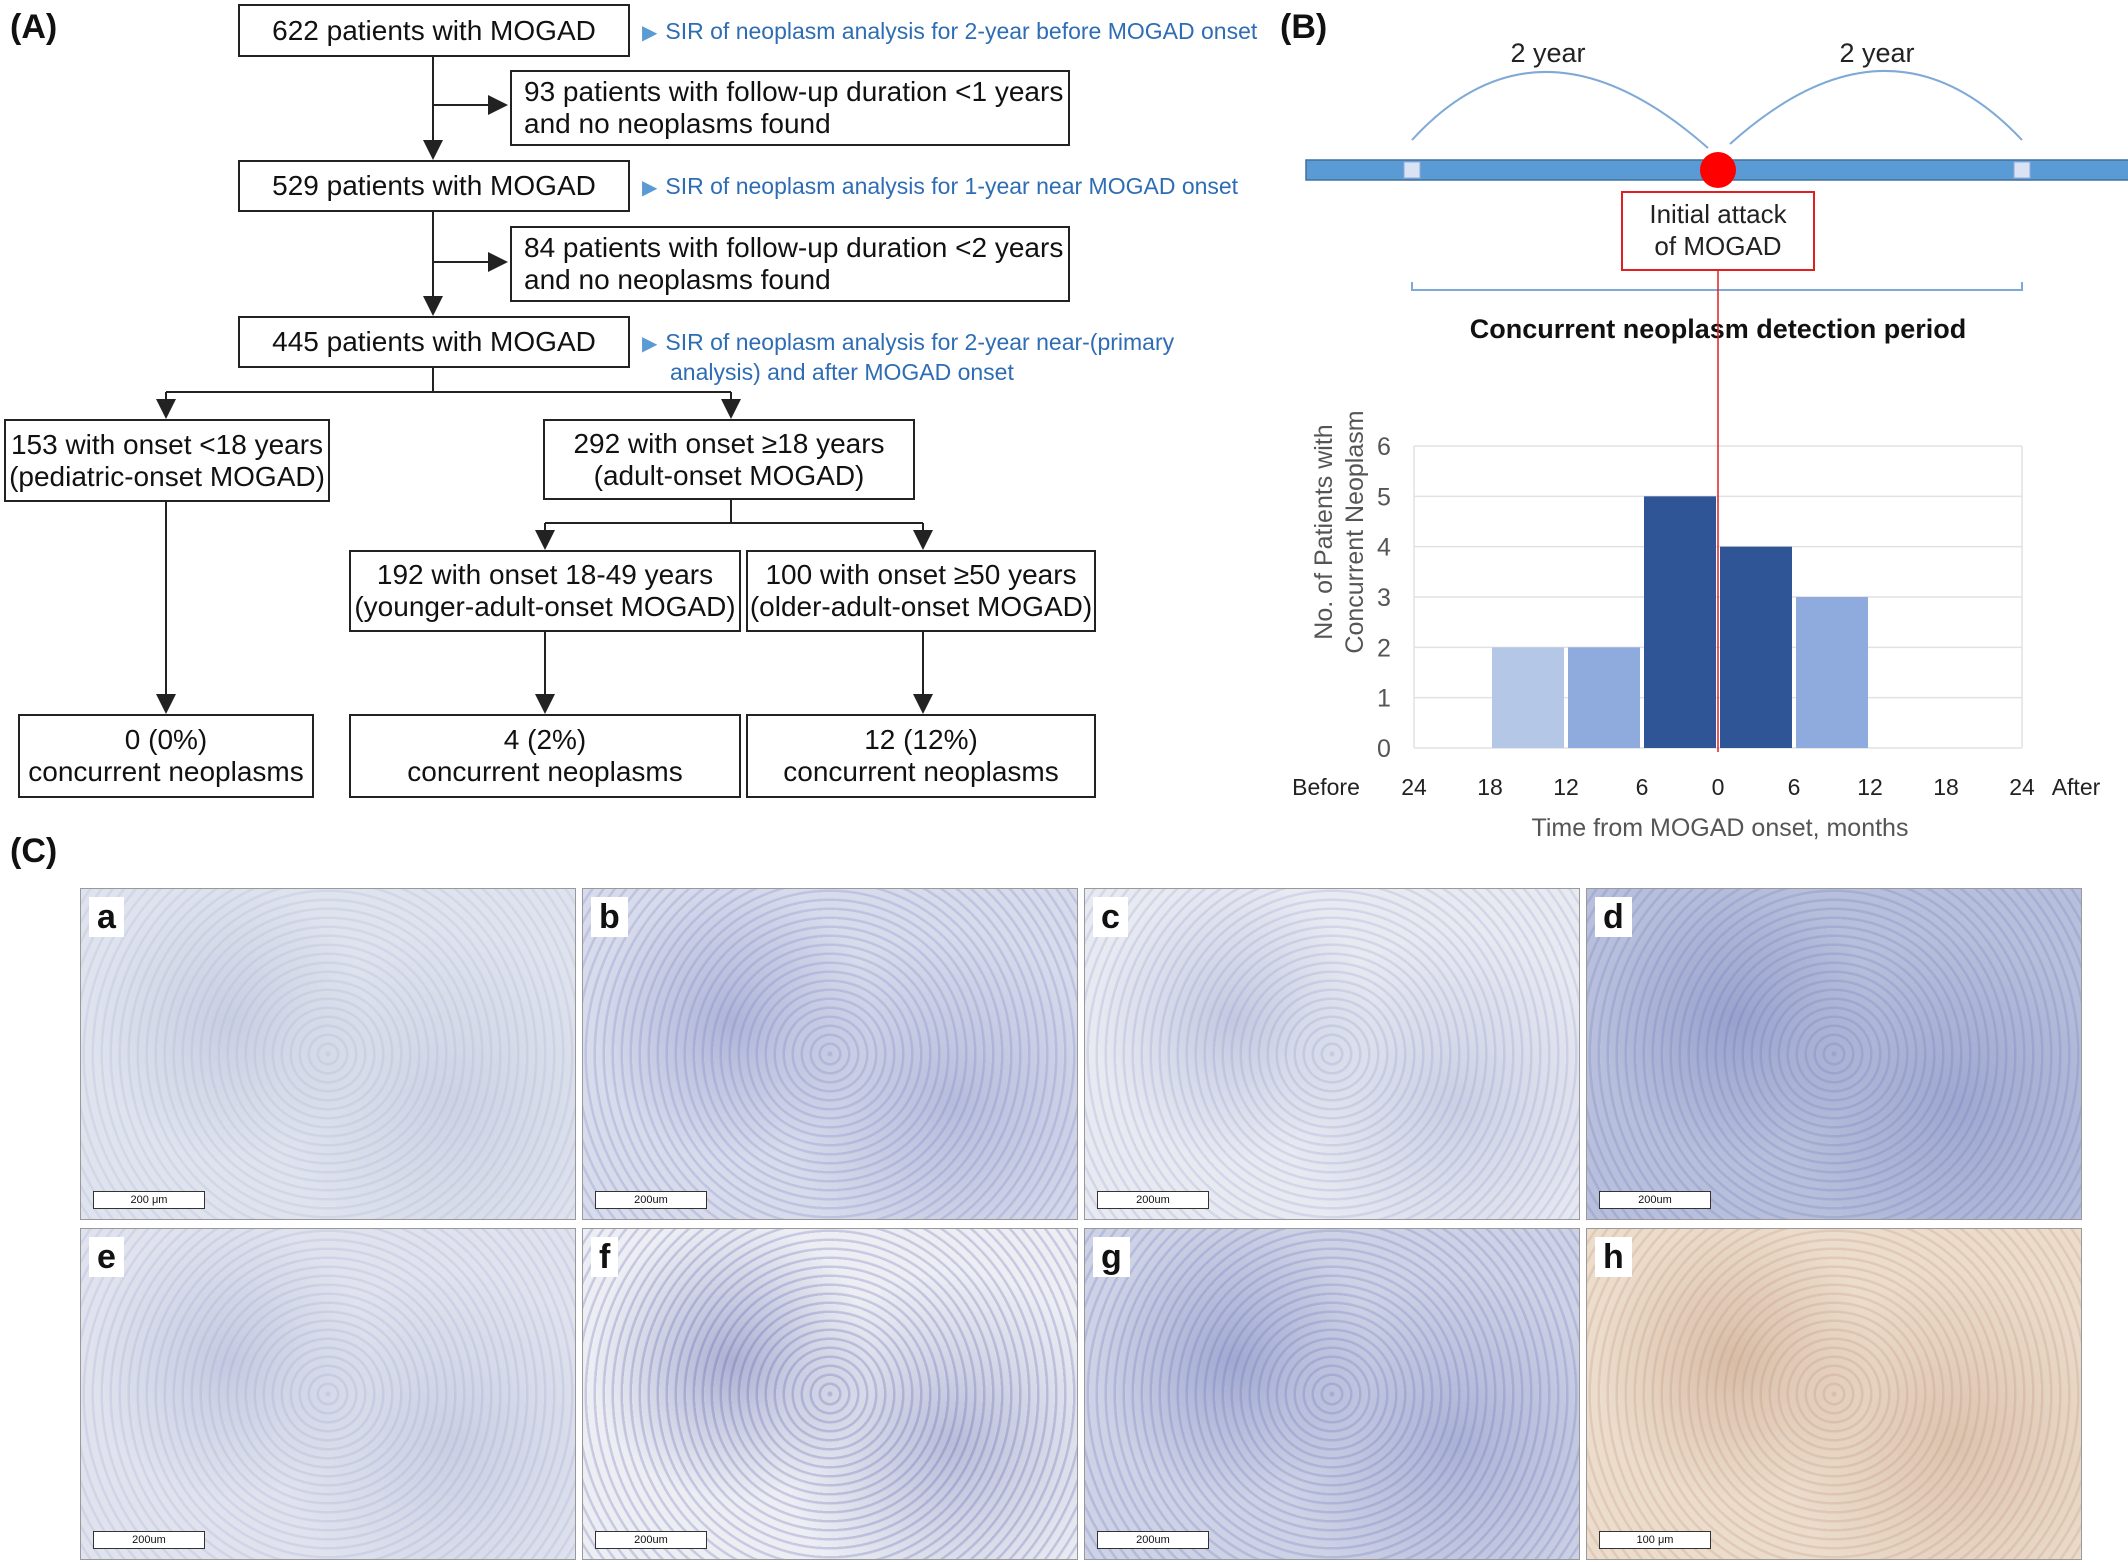 This screenshot has height=1562, width=2128. Describe the element at coordinates (1876, 107) in the screenshot. I see `arc-right` at that location.